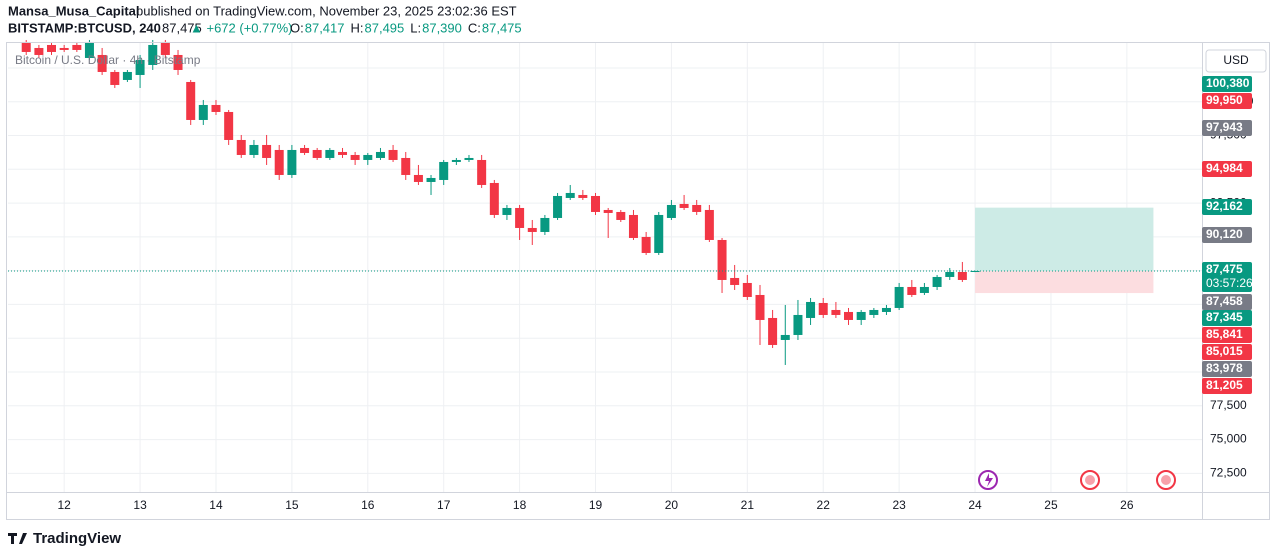 Image resolution: width=1275 pixels, height=557 pixels. What do you see at coordinates (1228, 83) in the screenshot?
I see `price-tag-label: 100,380` at bounding box center [1228, 83].